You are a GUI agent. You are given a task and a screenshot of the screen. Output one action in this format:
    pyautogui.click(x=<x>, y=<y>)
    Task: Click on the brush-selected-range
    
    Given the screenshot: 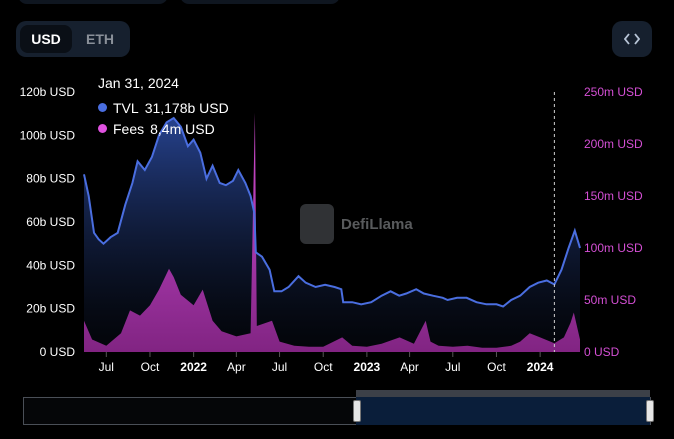 What is the action you would take?
    pyautogui.click(x=503, y=411)
    